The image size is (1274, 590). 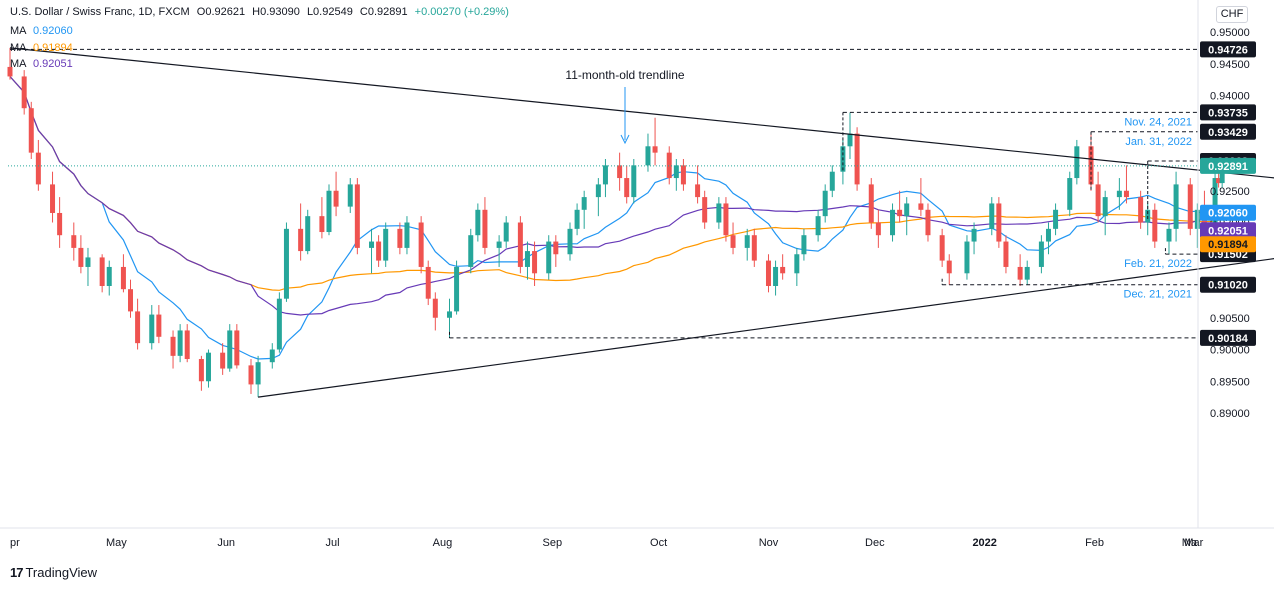 I want to click on level-date-label: Jan. 31, 2022, so click(x=1158, y=142).